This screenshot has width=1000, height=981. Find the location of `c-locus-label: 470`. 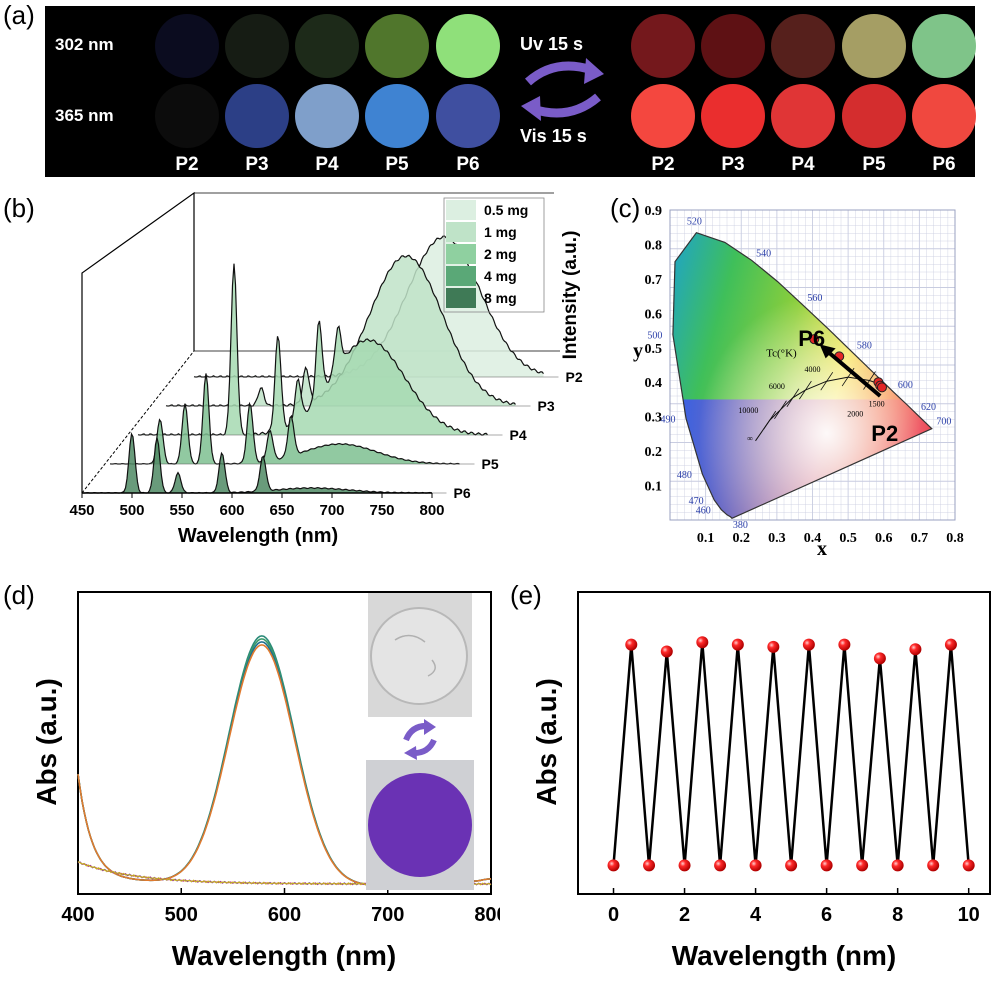

c-locus-label: 470 is located at coordinates (696, 501).